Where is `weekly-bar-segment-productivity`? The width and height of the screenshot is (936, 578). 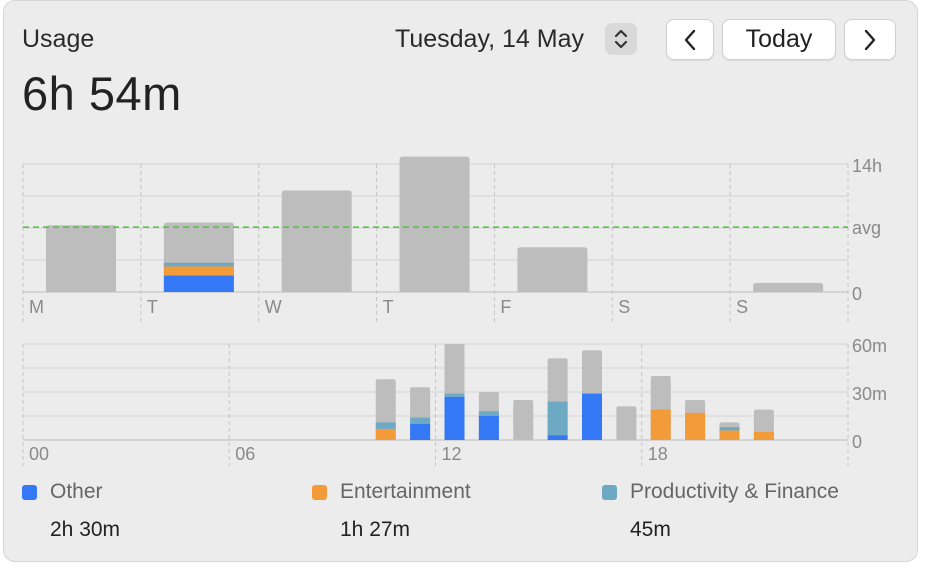
weekly-bar-segment-productivity is located at coordinates (198, 264).